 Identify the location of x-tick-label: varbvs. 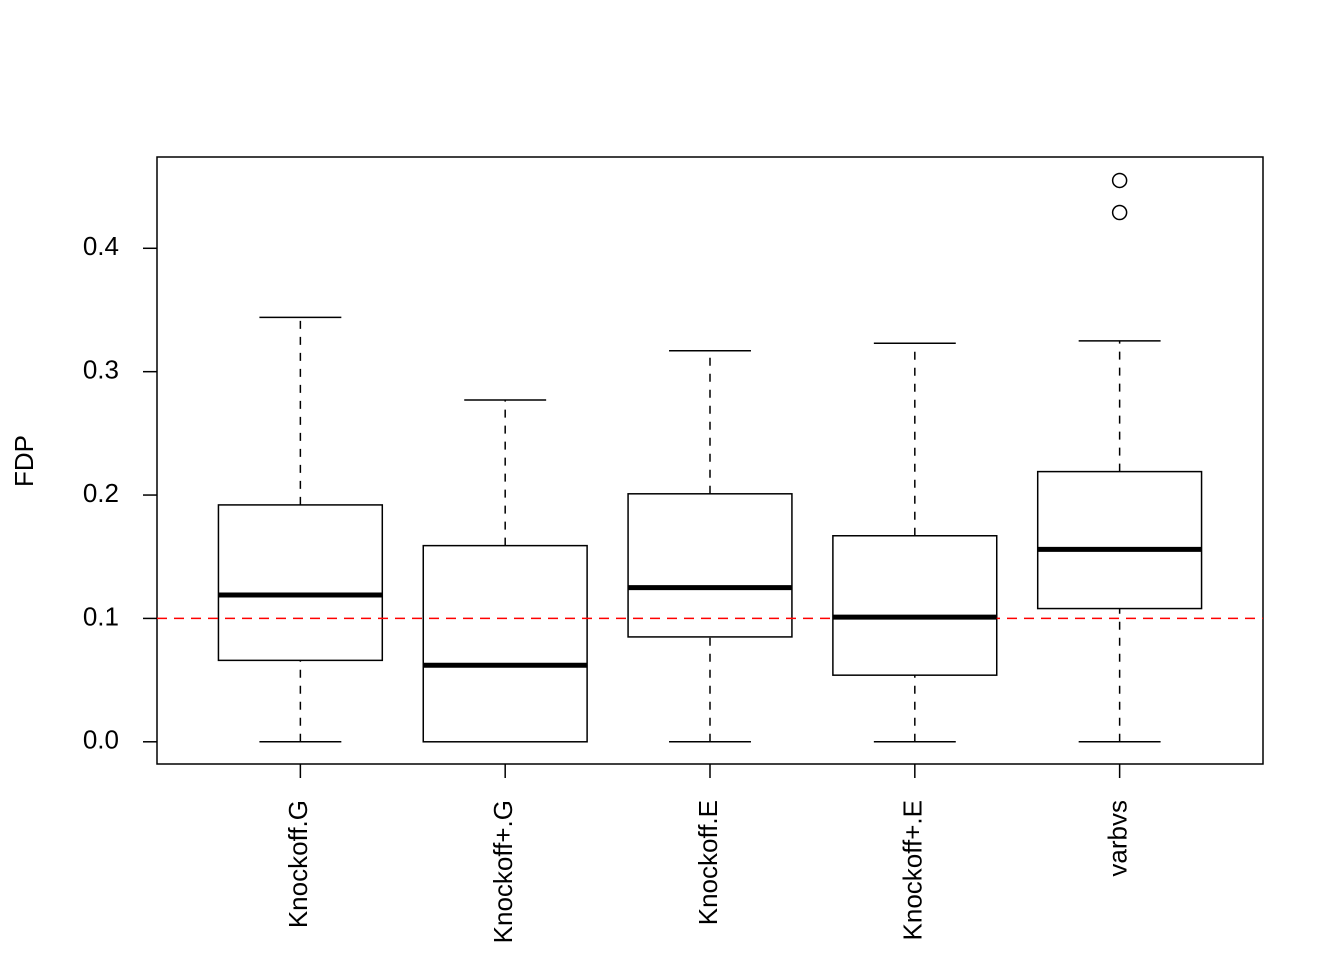
(1118, 838).